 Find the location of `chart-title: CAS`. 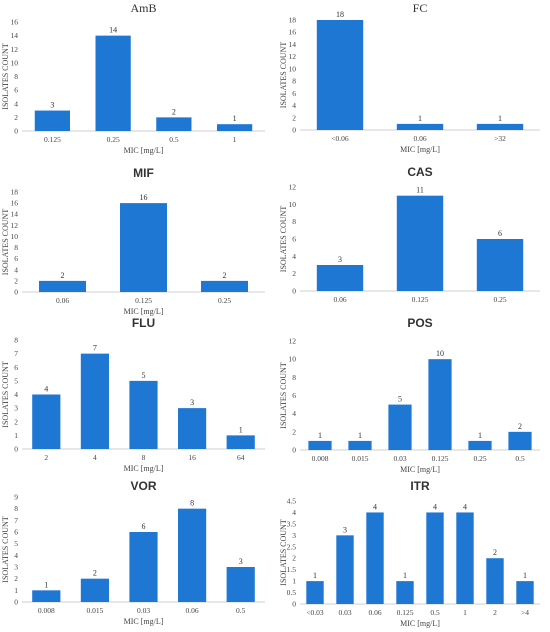

chart-title: CAS is located at coordinates (419, 172).